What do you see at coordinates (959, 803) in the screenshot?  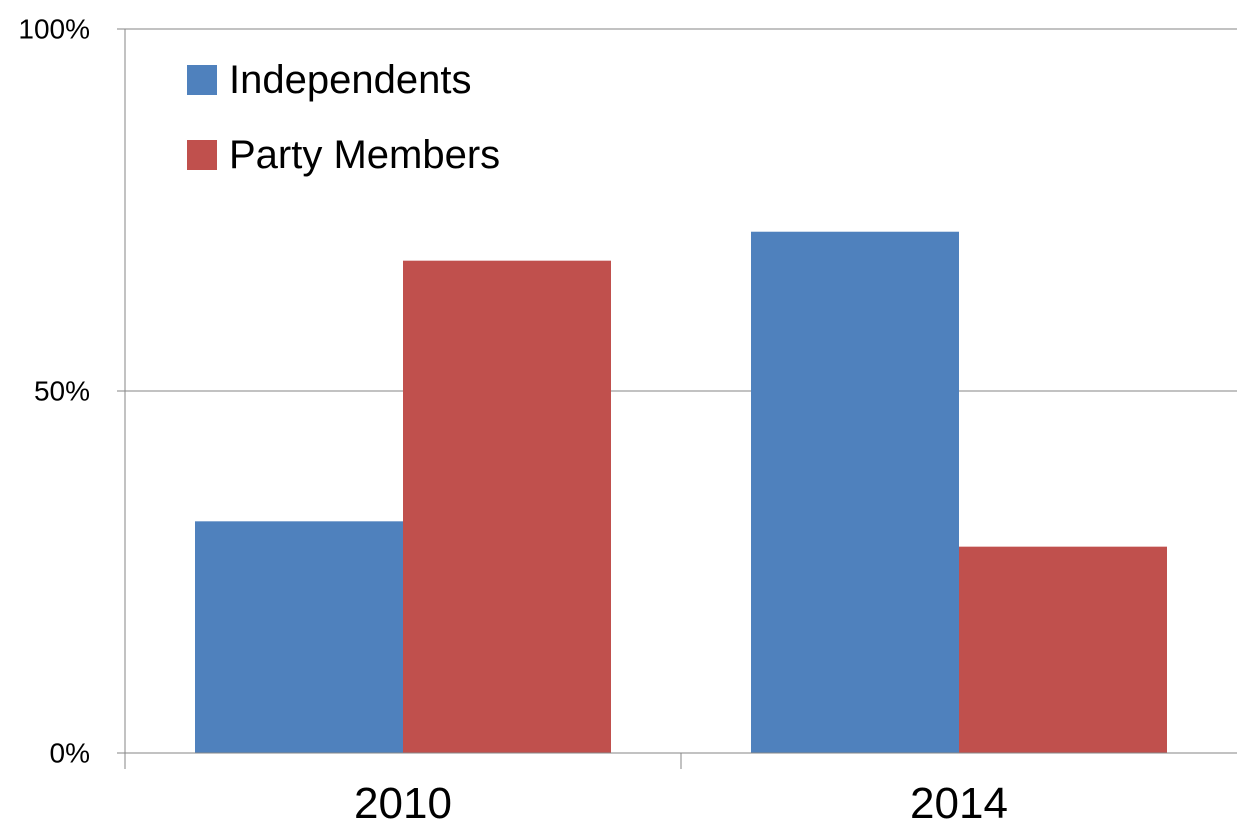 I see `x-tick-label: 2014` at bounding box center [959, 803].